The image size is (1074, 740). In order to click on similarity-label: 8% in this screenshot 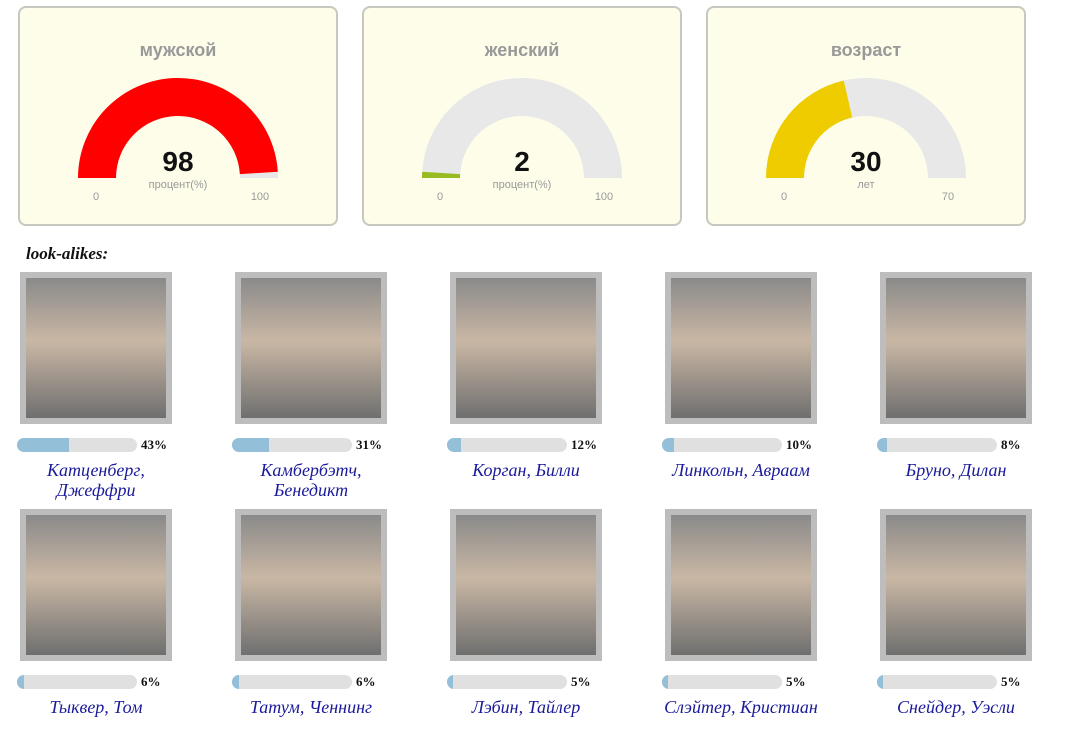, I will do `click(1011, 444)`.